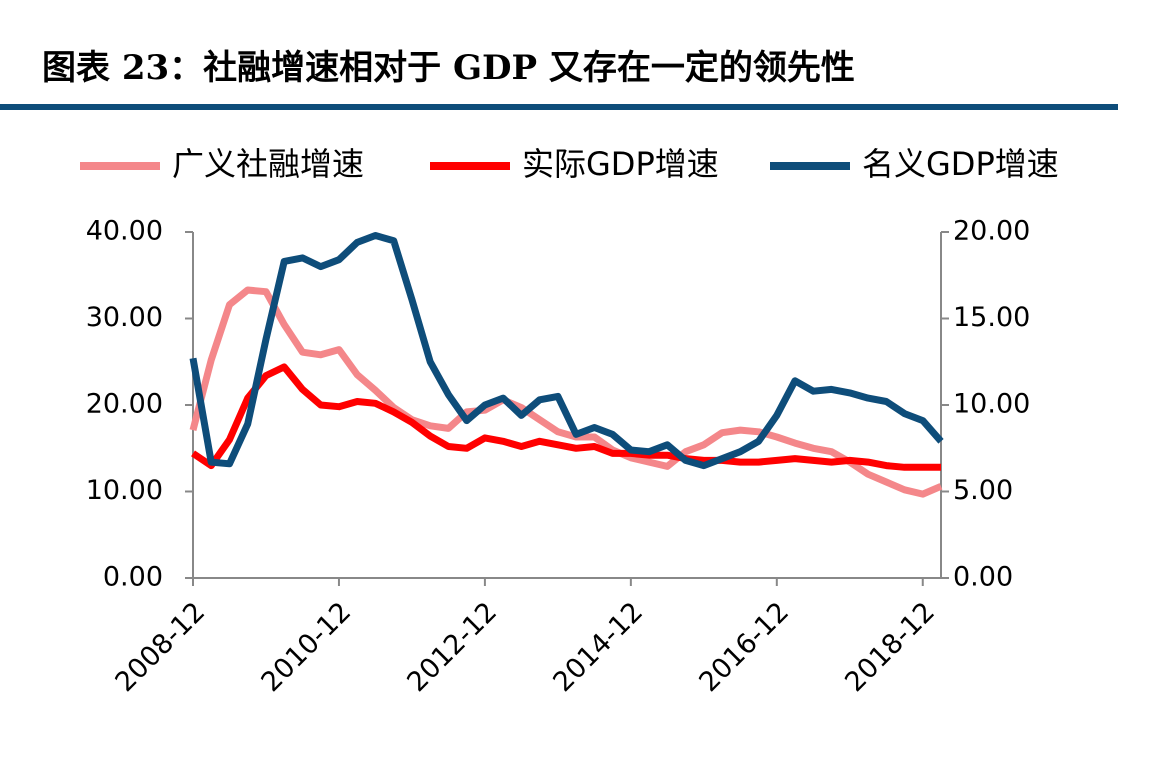 The height and width of the screenshot is (766, 1160). I want to click on legend-label: 广义社融增速, so click(268, 164).